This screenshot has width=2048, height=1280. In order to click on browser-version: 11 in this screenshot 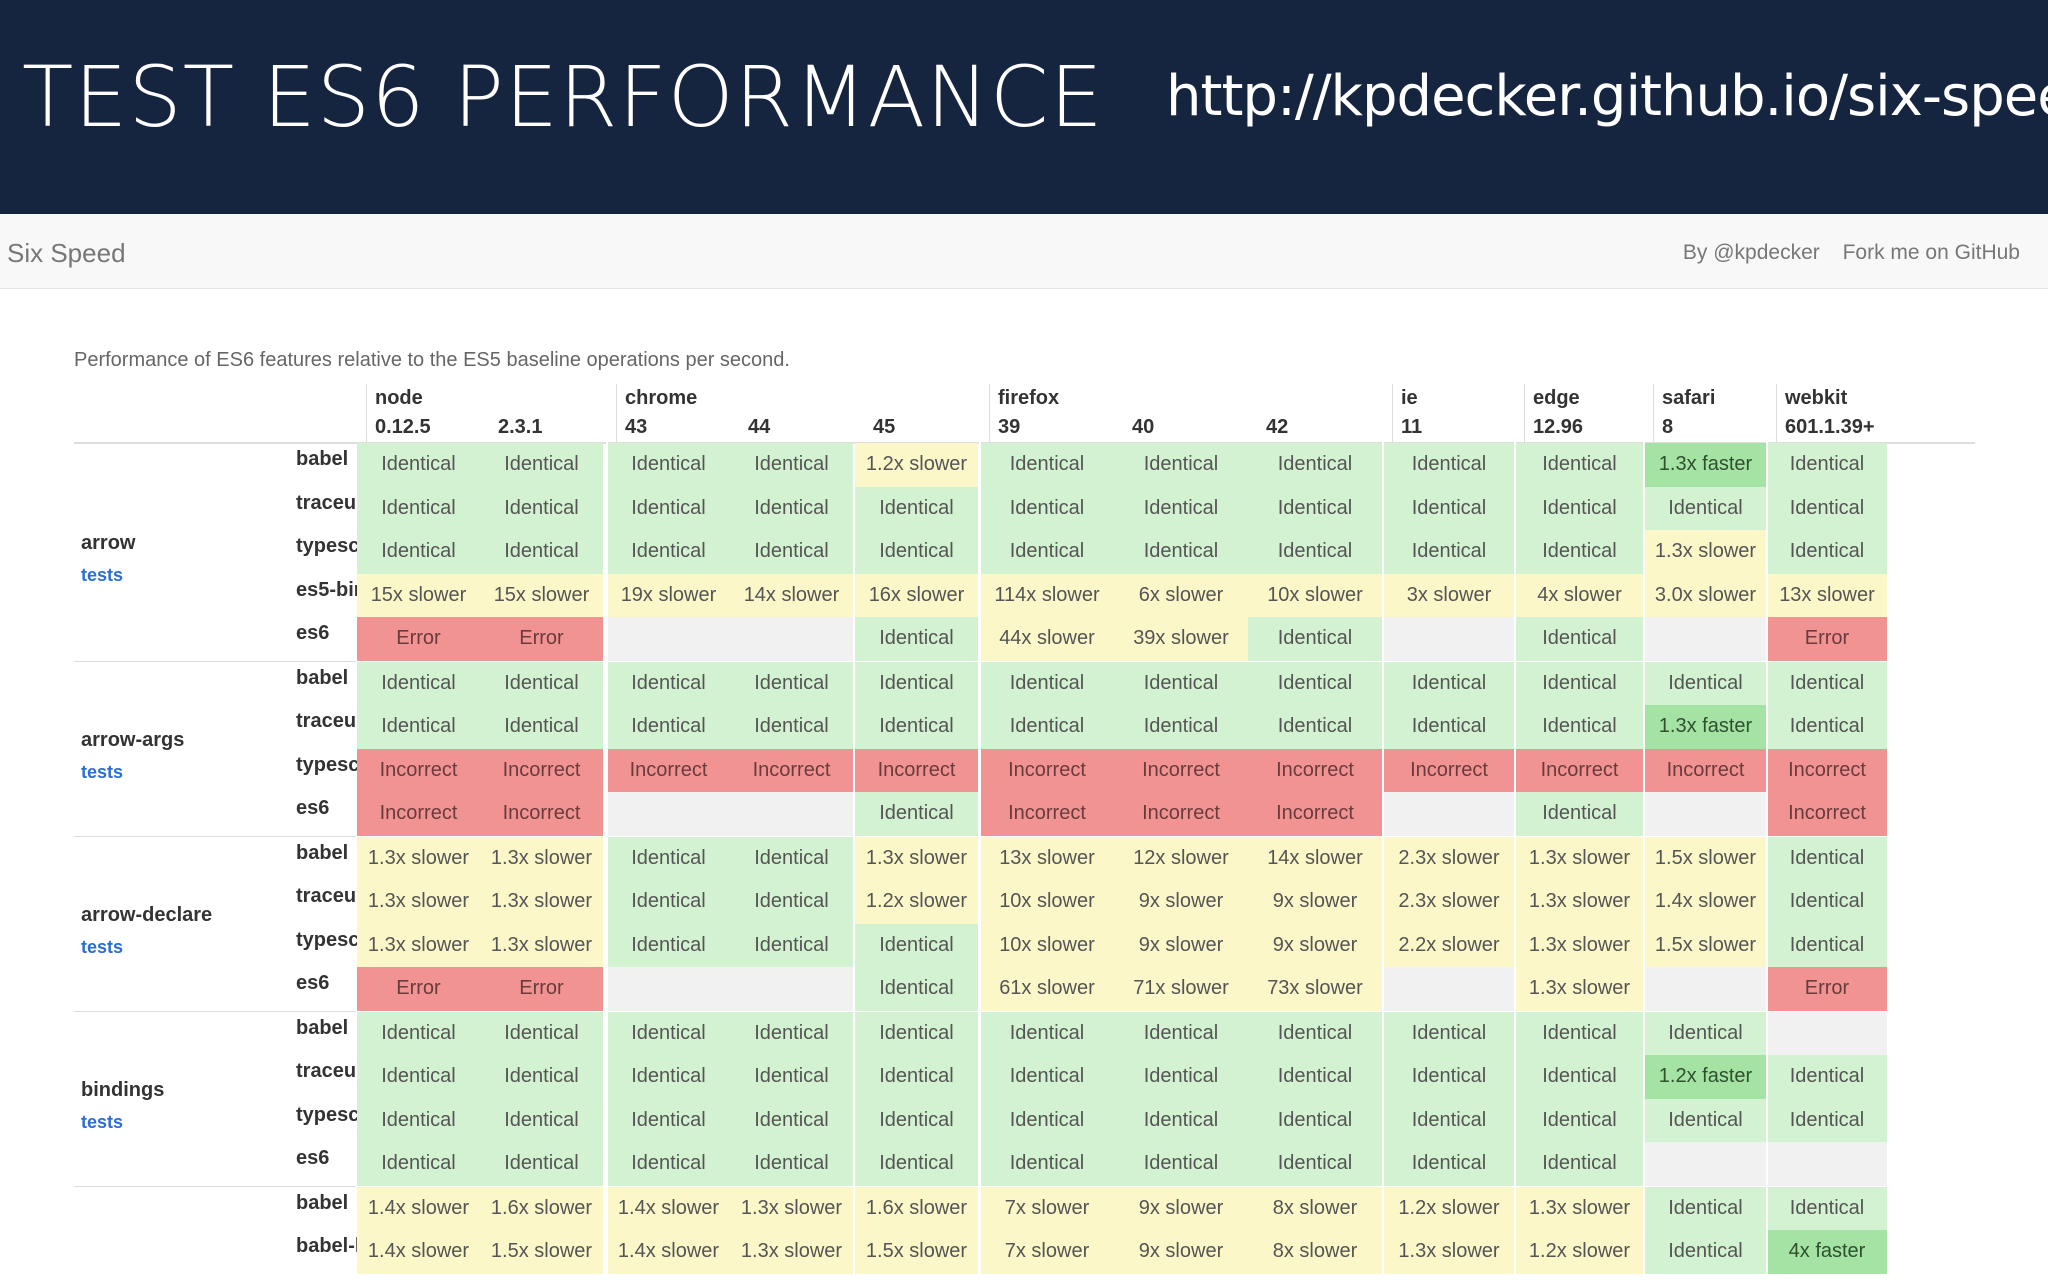, I will do `click(1412, 427)`.